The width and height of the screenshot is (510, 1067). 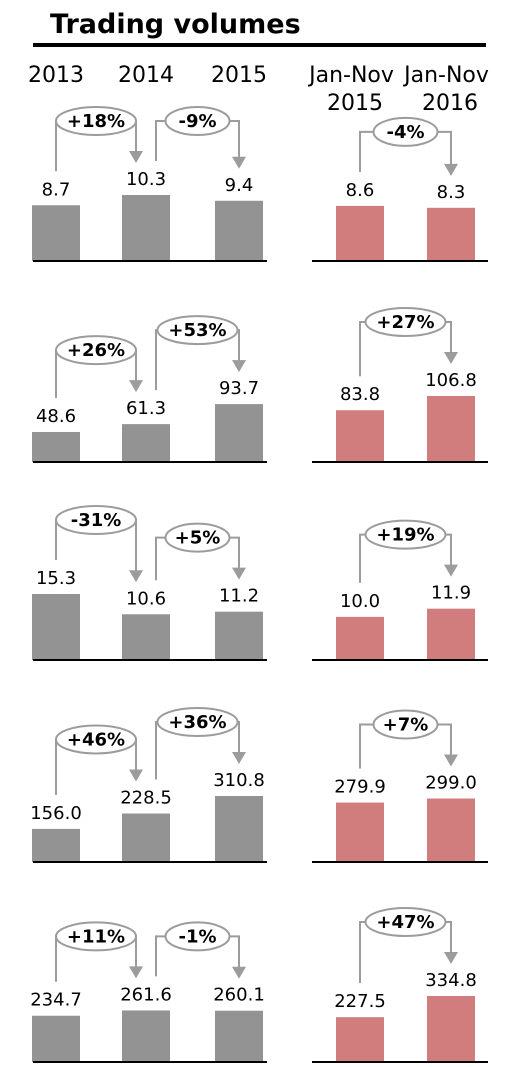 I want to click on change-label: +26%, so click(x=96, y=350).